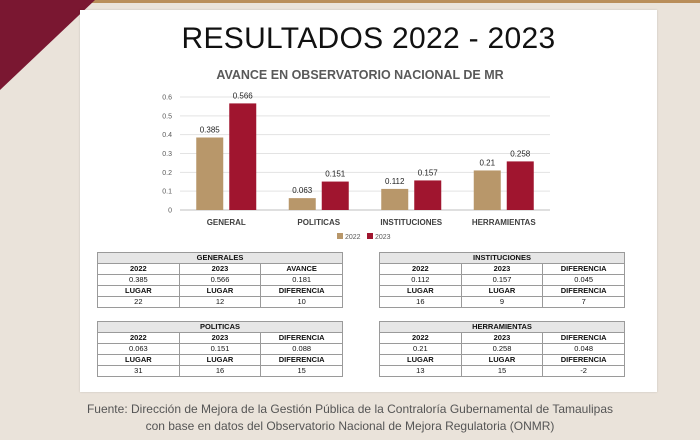 This screenshot has height=440, width=700. What do you see at coordinates (47, 45) in the screenshot?
I see `corner-wine-decoration` at bounding box center [47, 45].